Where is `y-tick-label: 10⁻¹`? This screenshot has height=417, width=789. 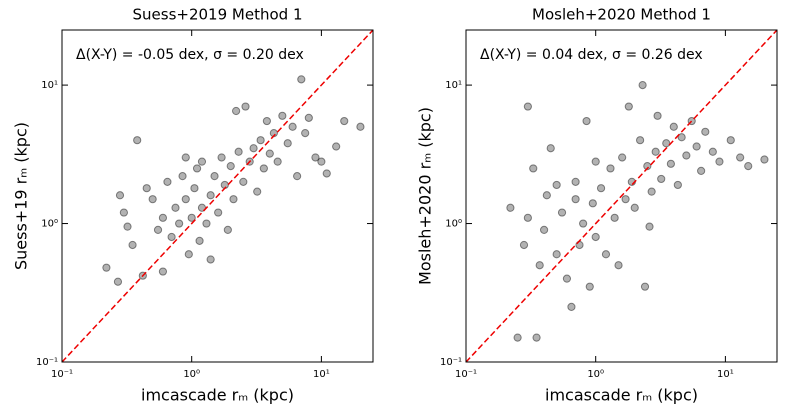
y-tick-label: 10⁻¹ is located at coordinates (451, 362).